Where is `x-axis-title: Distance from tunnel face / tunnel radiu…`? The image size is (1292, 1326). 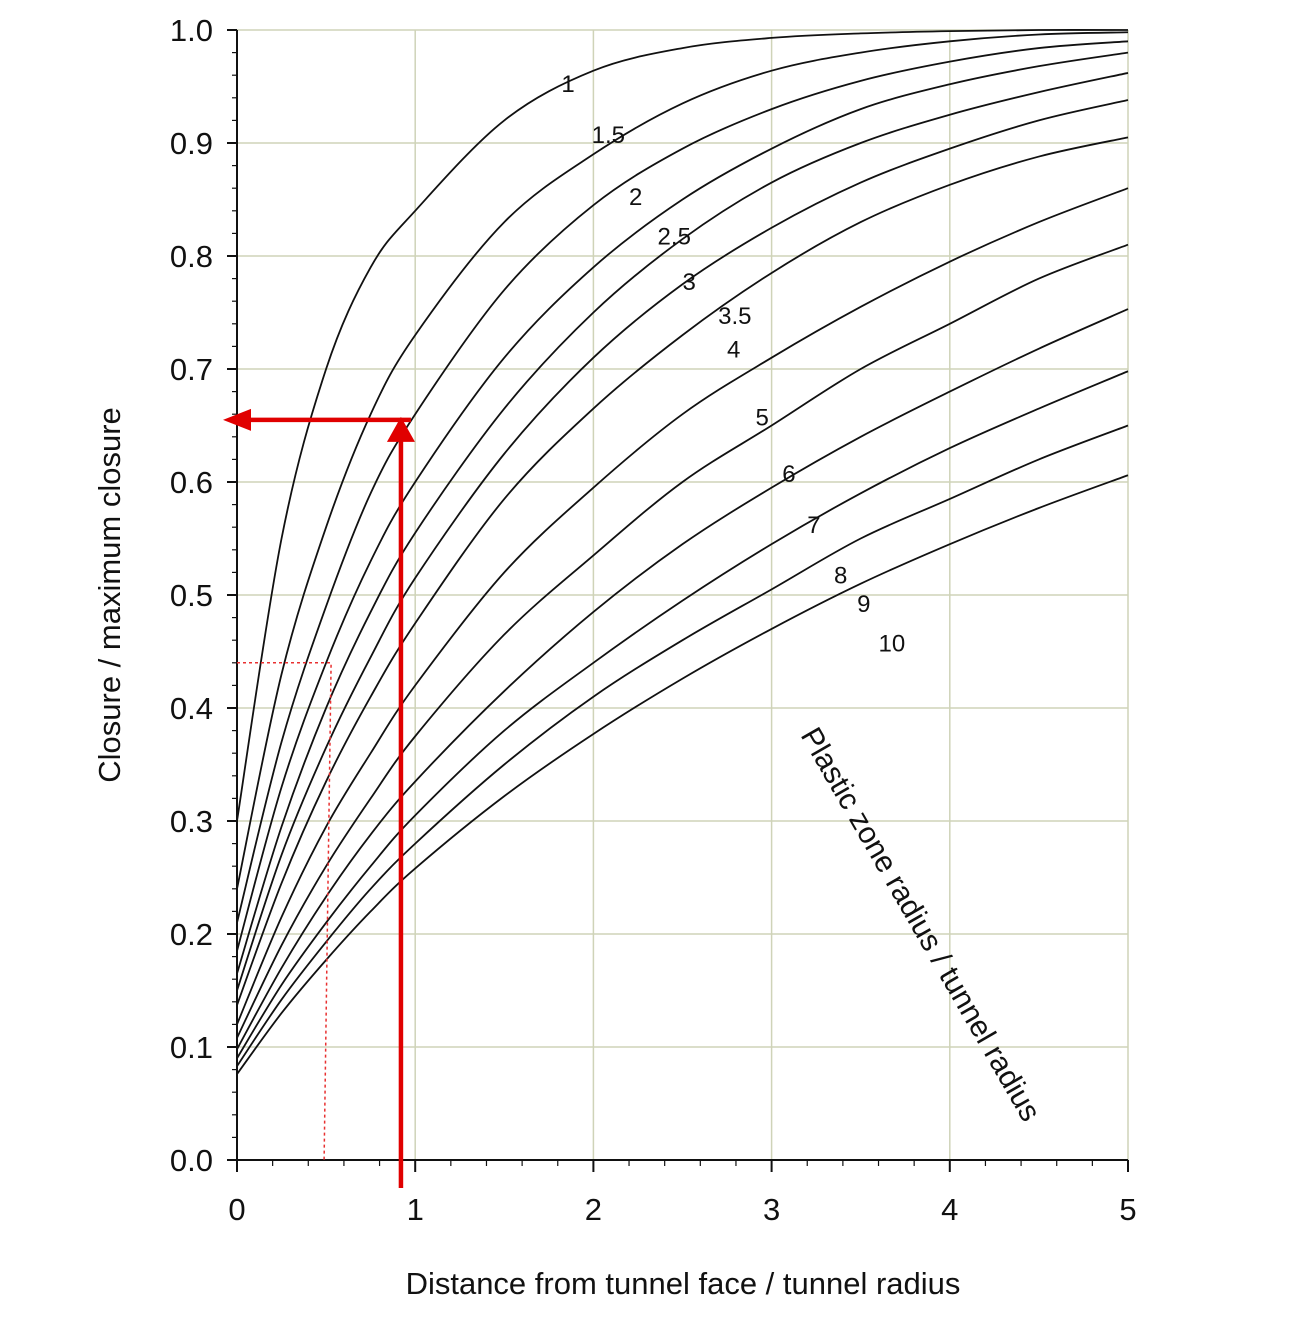 x-axis-title: Distance from tunnel face / tunnel radiu… is located at coordinates (683, 1283).